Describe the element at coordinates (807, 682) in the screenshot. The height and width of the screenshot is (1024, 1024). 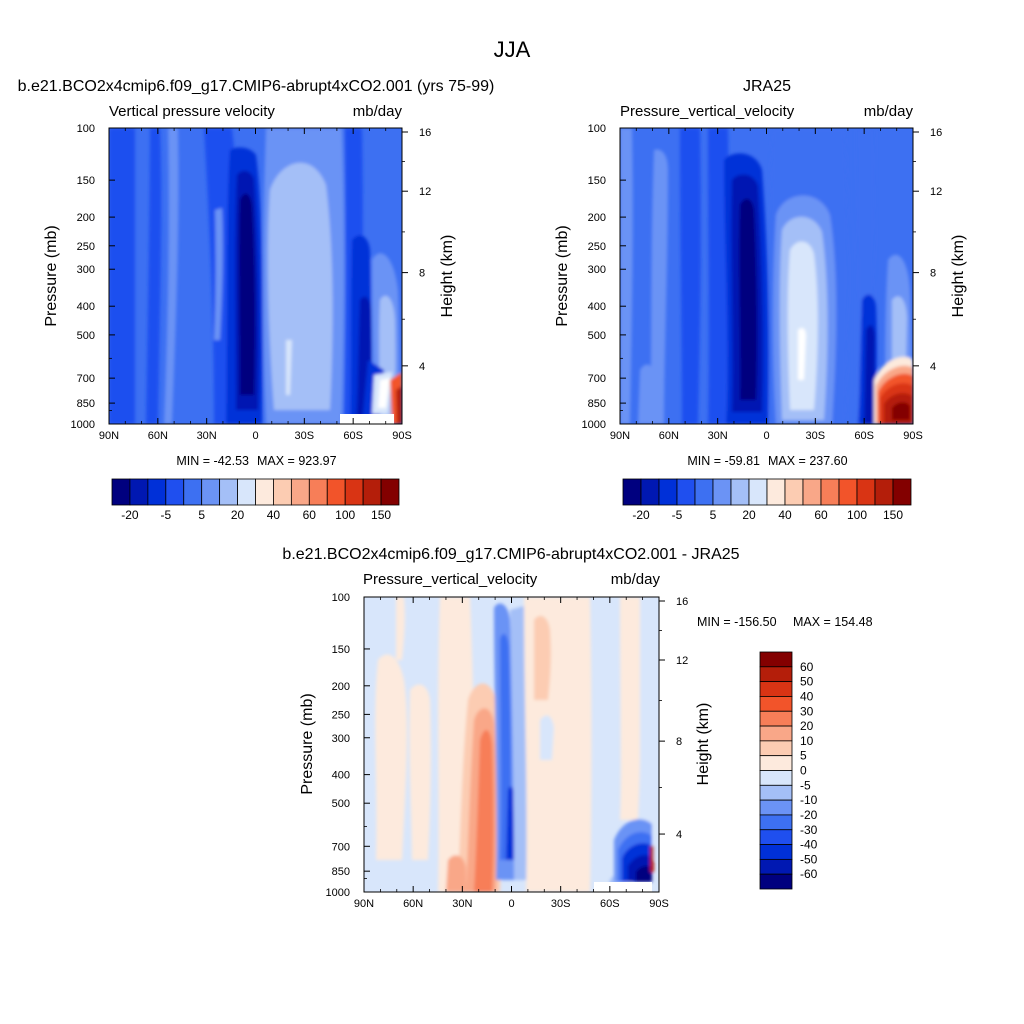
I see `colorbar-label: 50` at that location.